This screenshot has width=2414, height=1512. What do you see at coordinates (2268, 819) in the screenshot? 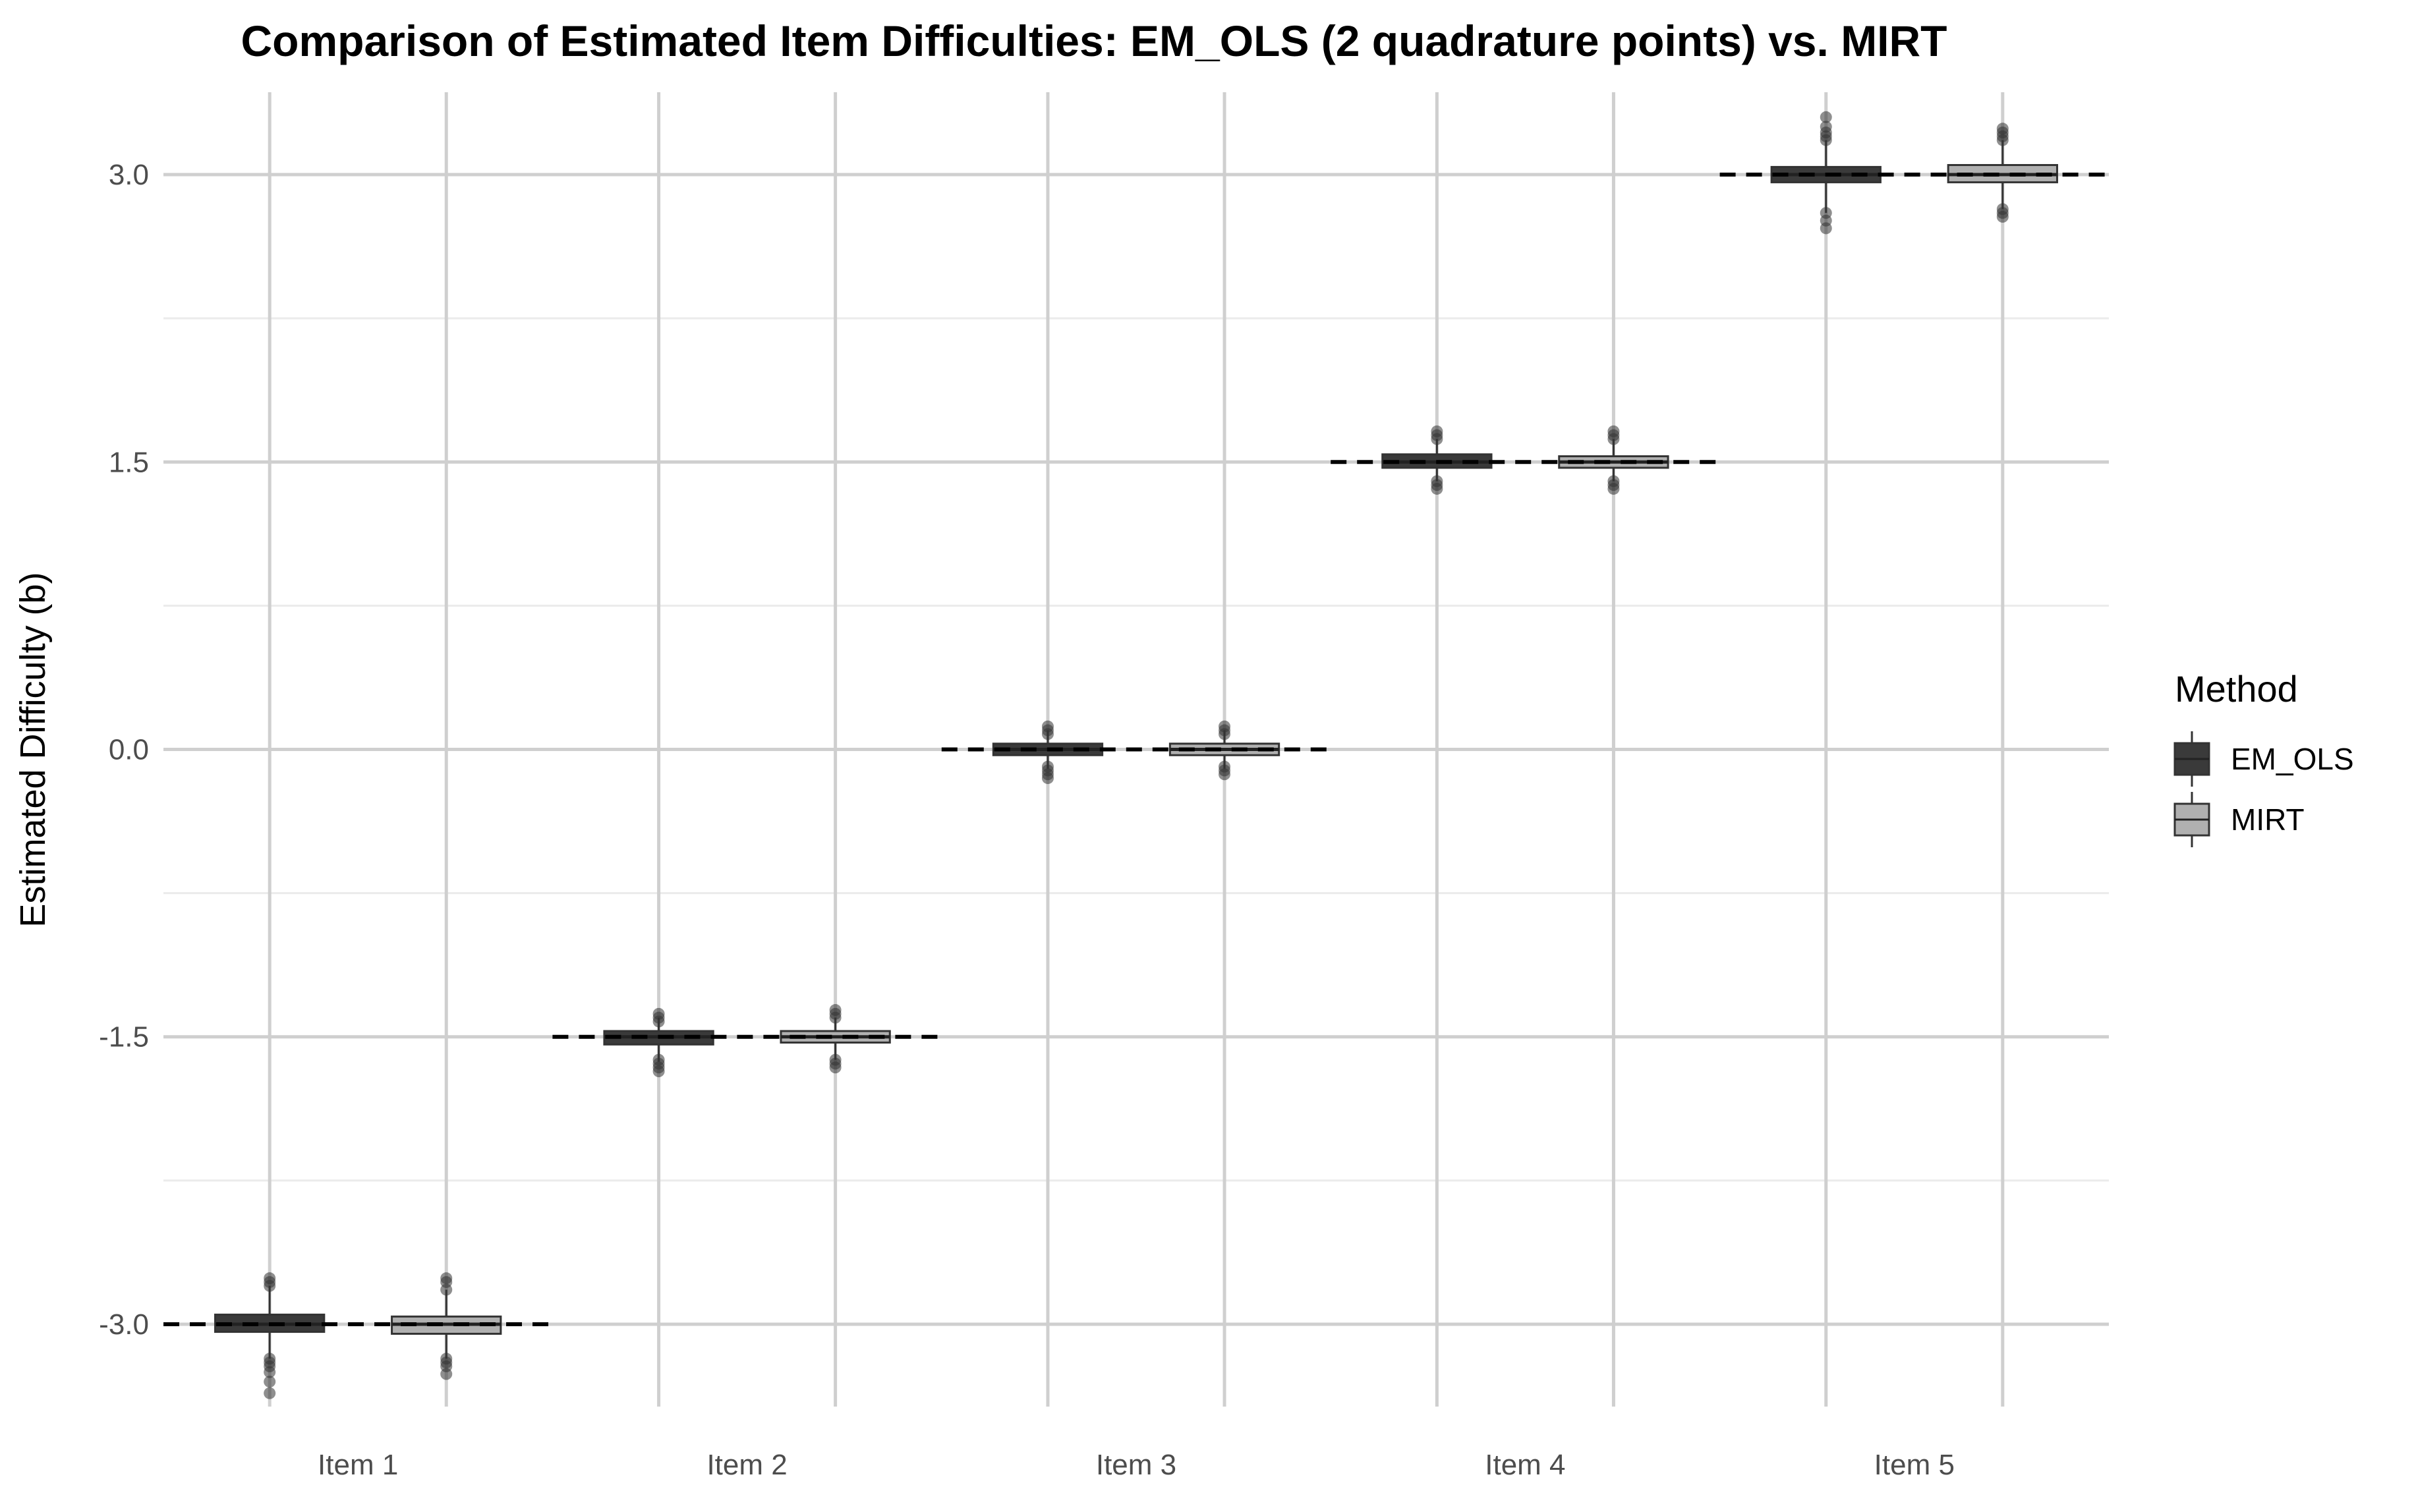
I see `legend-label: MIRT` at bounding box center [2268, 819].